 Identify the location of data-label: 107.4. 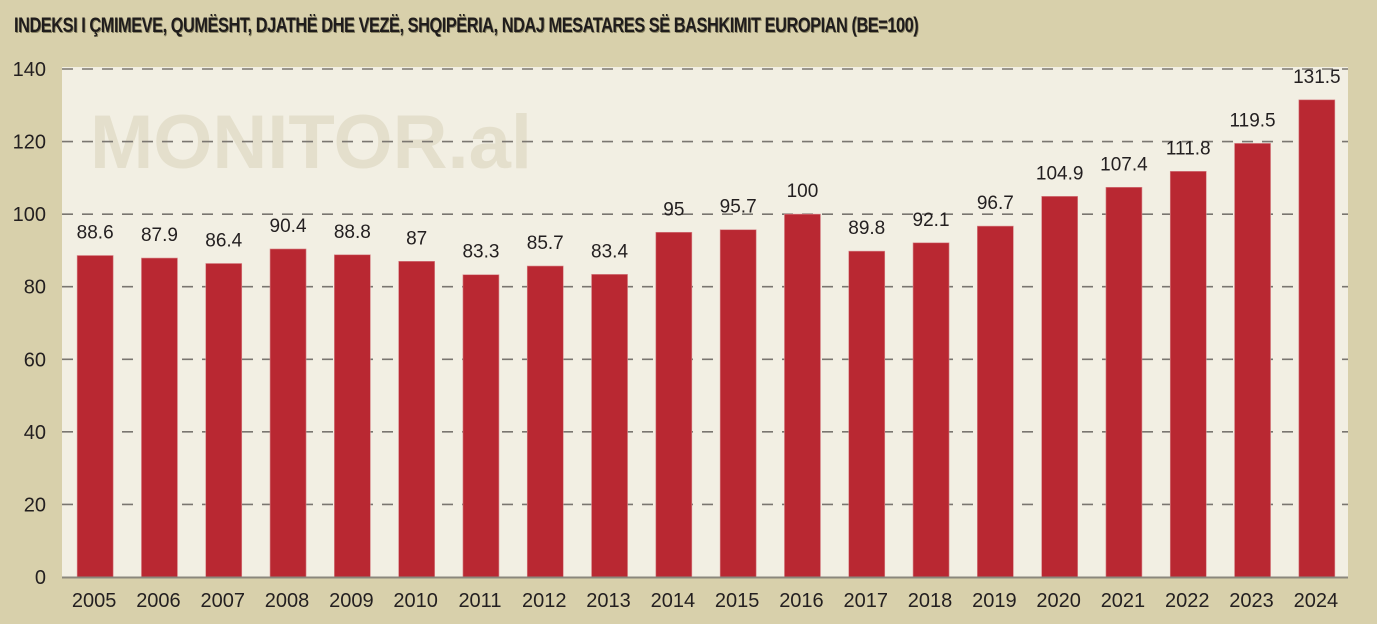
(1124, 164).